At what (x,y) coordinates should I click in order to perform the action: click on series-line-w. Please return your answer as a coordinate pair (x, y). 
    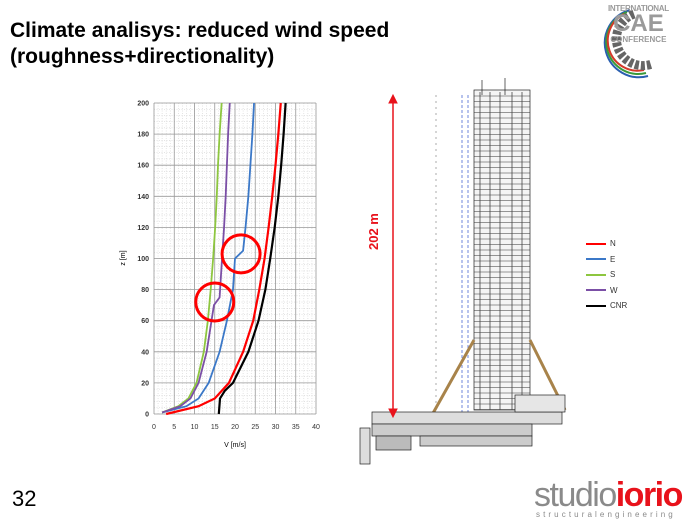
    Looking at the image, I should click on (196, 258).